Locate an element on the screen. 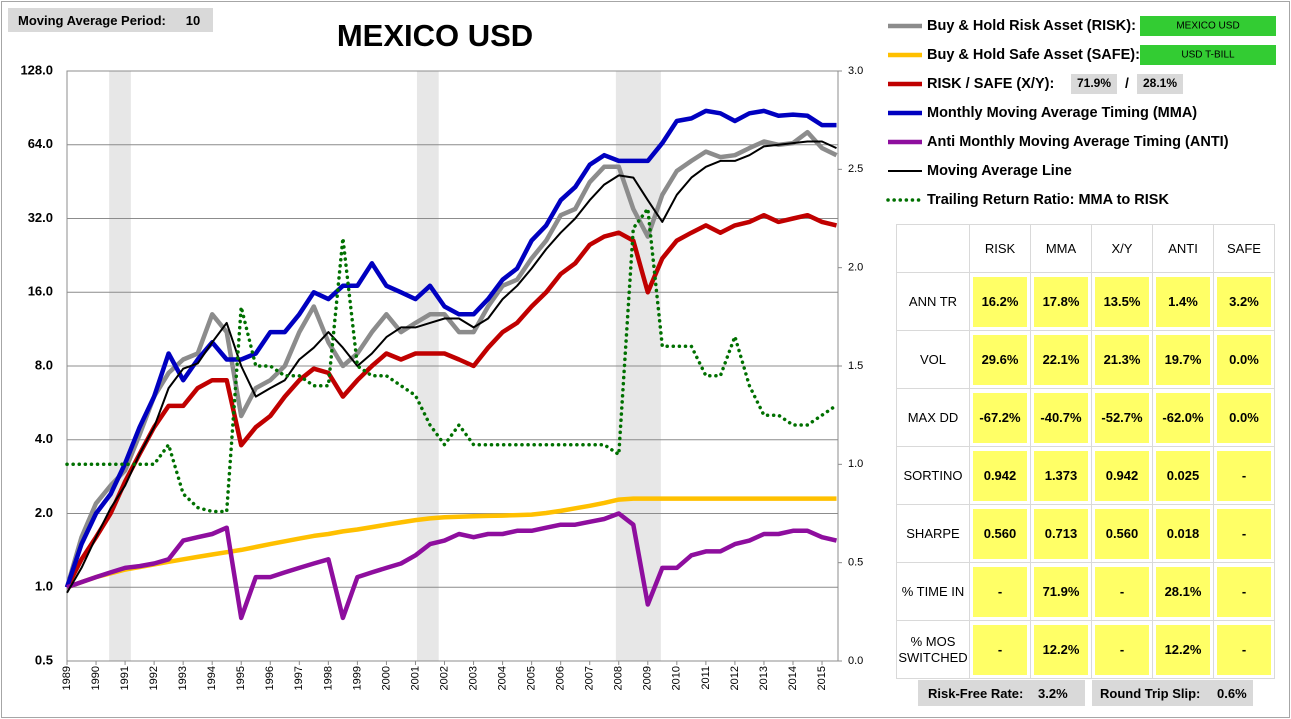  table-cell: 22.1% is located at coordinates (1061, 359).